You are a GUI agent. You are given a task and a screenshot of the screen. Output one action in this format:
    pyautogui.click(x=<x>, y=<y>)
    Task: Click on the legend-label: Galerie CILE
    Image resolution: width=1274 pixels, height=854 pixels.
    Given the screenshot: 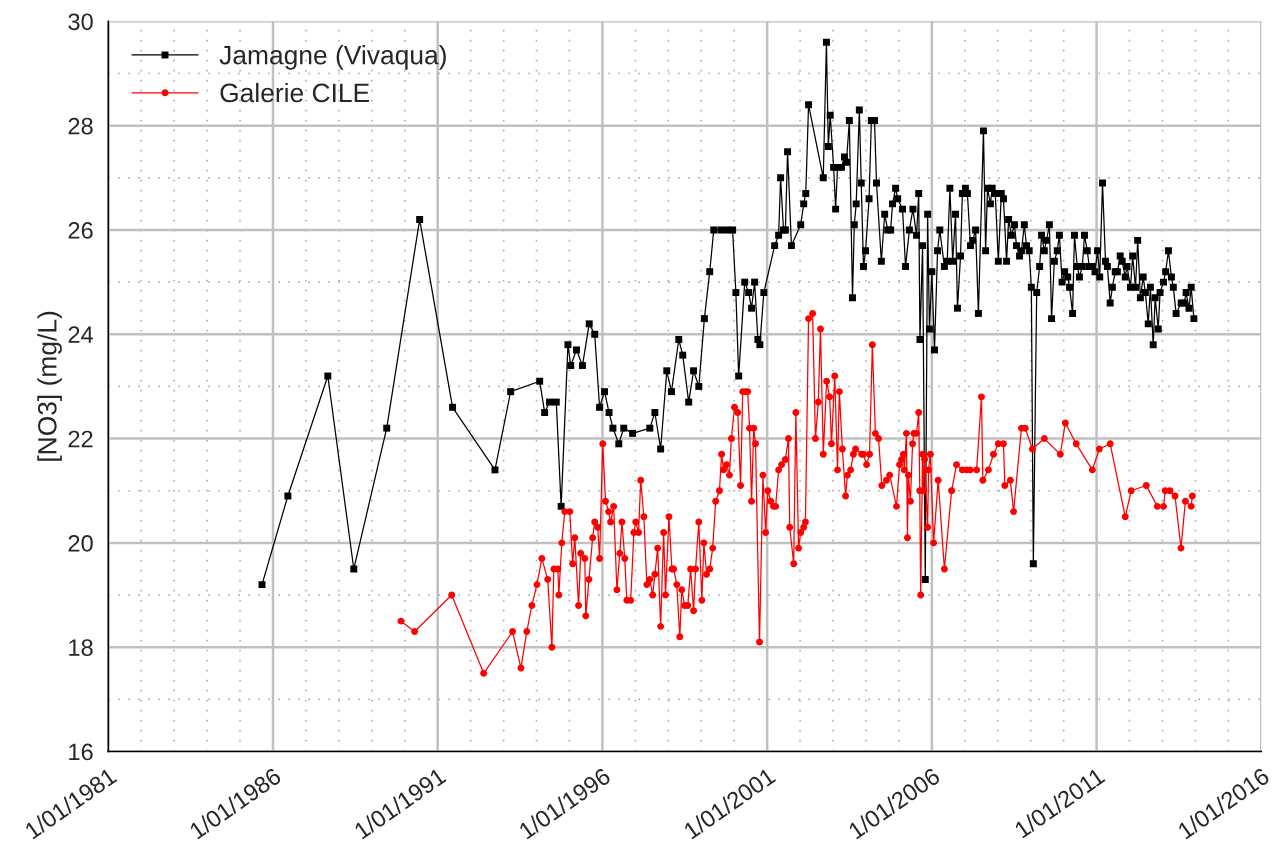 What is the action you would take?
    pyautogui.click(x=295, y=92)
    